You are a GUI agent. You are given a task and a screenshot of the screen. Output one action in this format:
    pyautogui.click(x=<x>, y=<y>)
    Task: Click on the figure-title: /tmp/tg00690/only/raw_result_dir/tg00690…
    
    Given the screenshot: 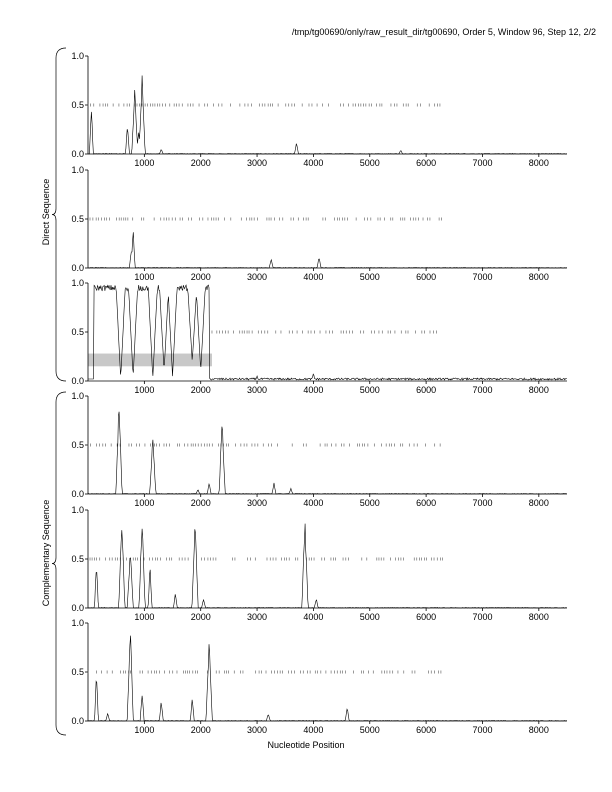 What is the action you would take?
    pyautogui.click(x=443, y=32)
    